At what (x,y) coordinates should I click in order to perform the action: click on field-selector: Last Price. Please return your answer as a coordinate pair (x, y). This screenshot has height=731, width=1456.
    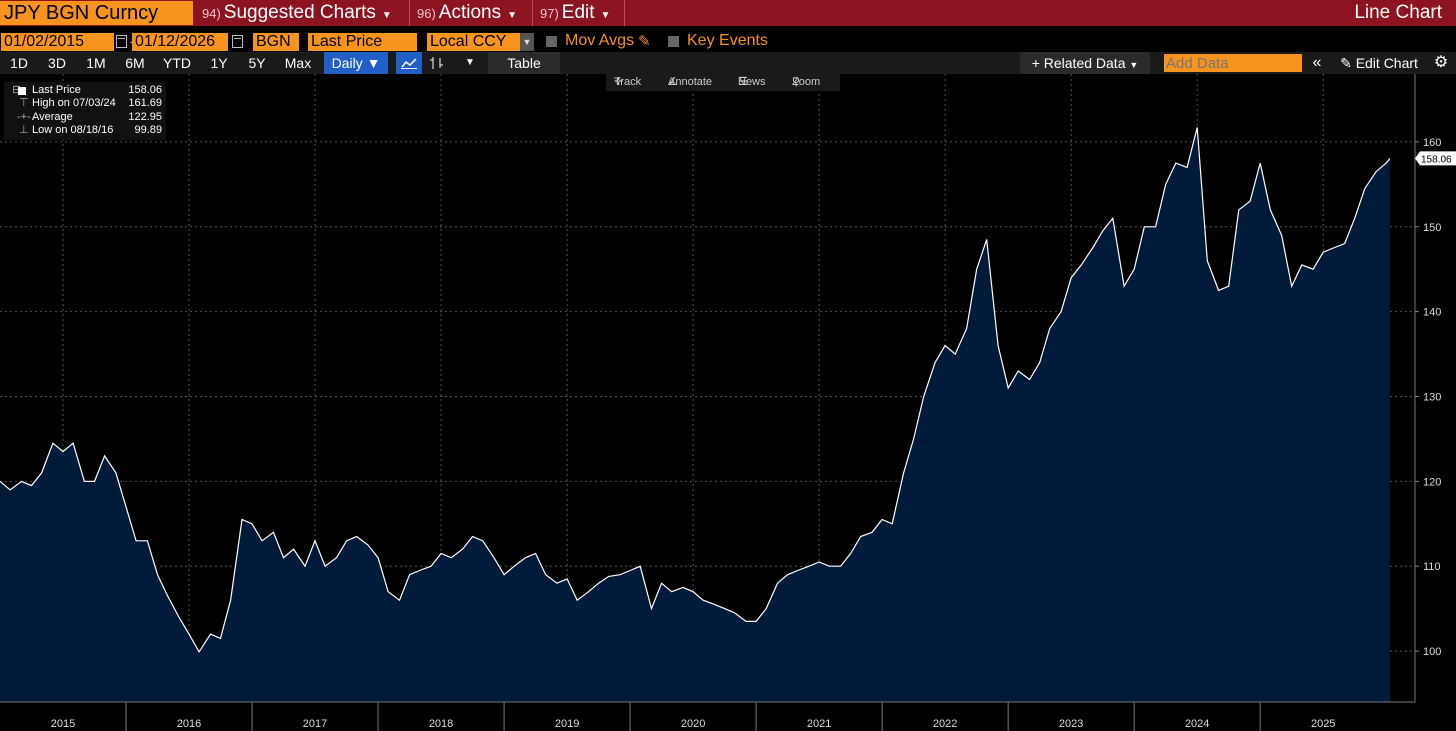
    Looking at the image, I should click on (362, 42).